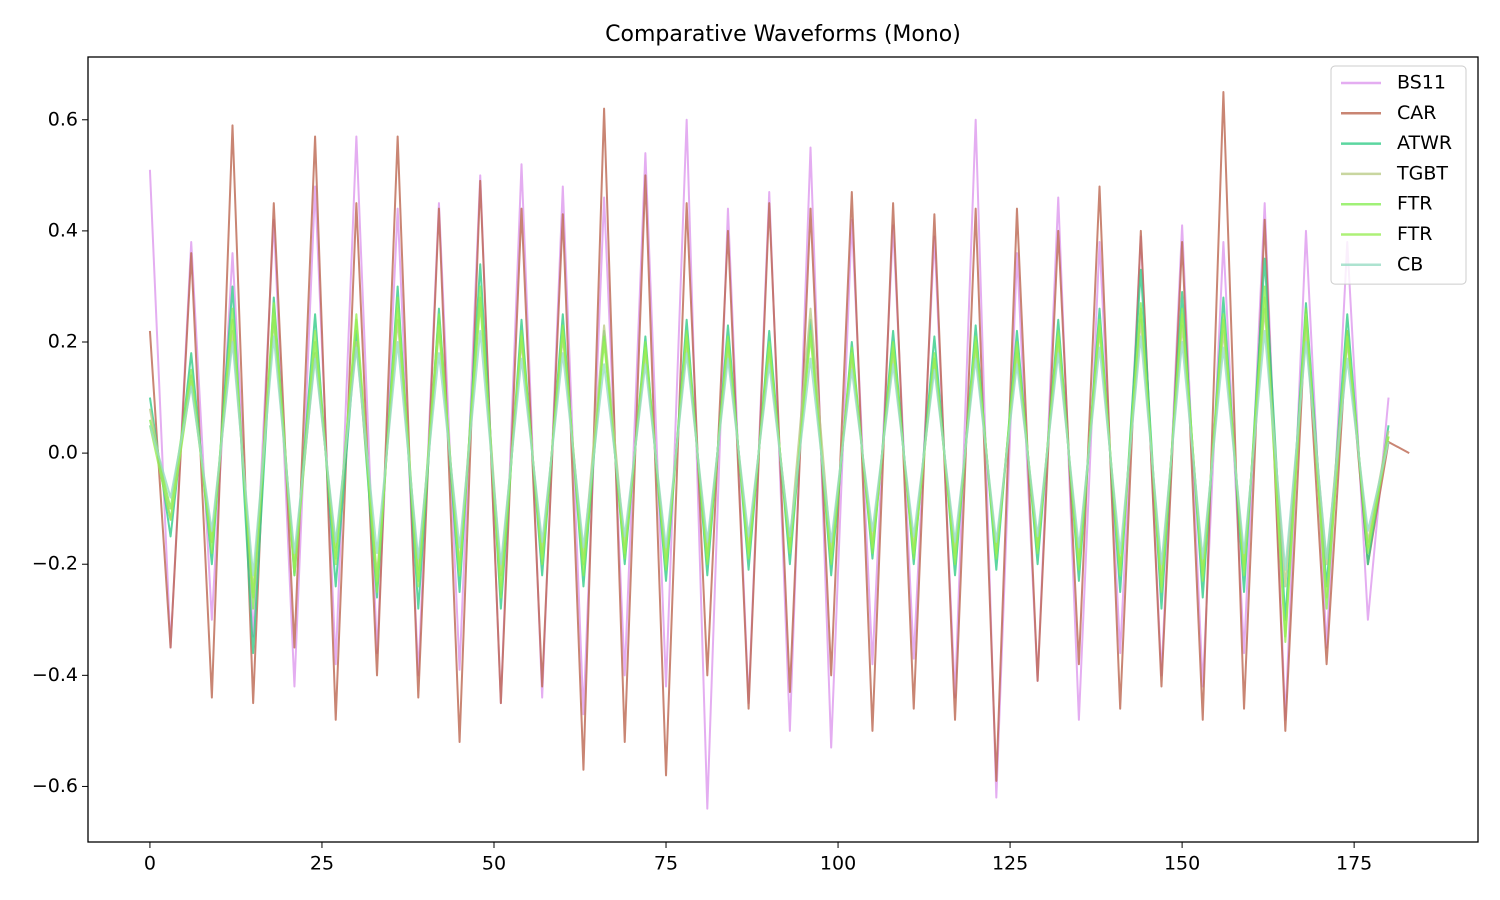  I want to click on y-tick-label: 0.4, so click(63, 230).